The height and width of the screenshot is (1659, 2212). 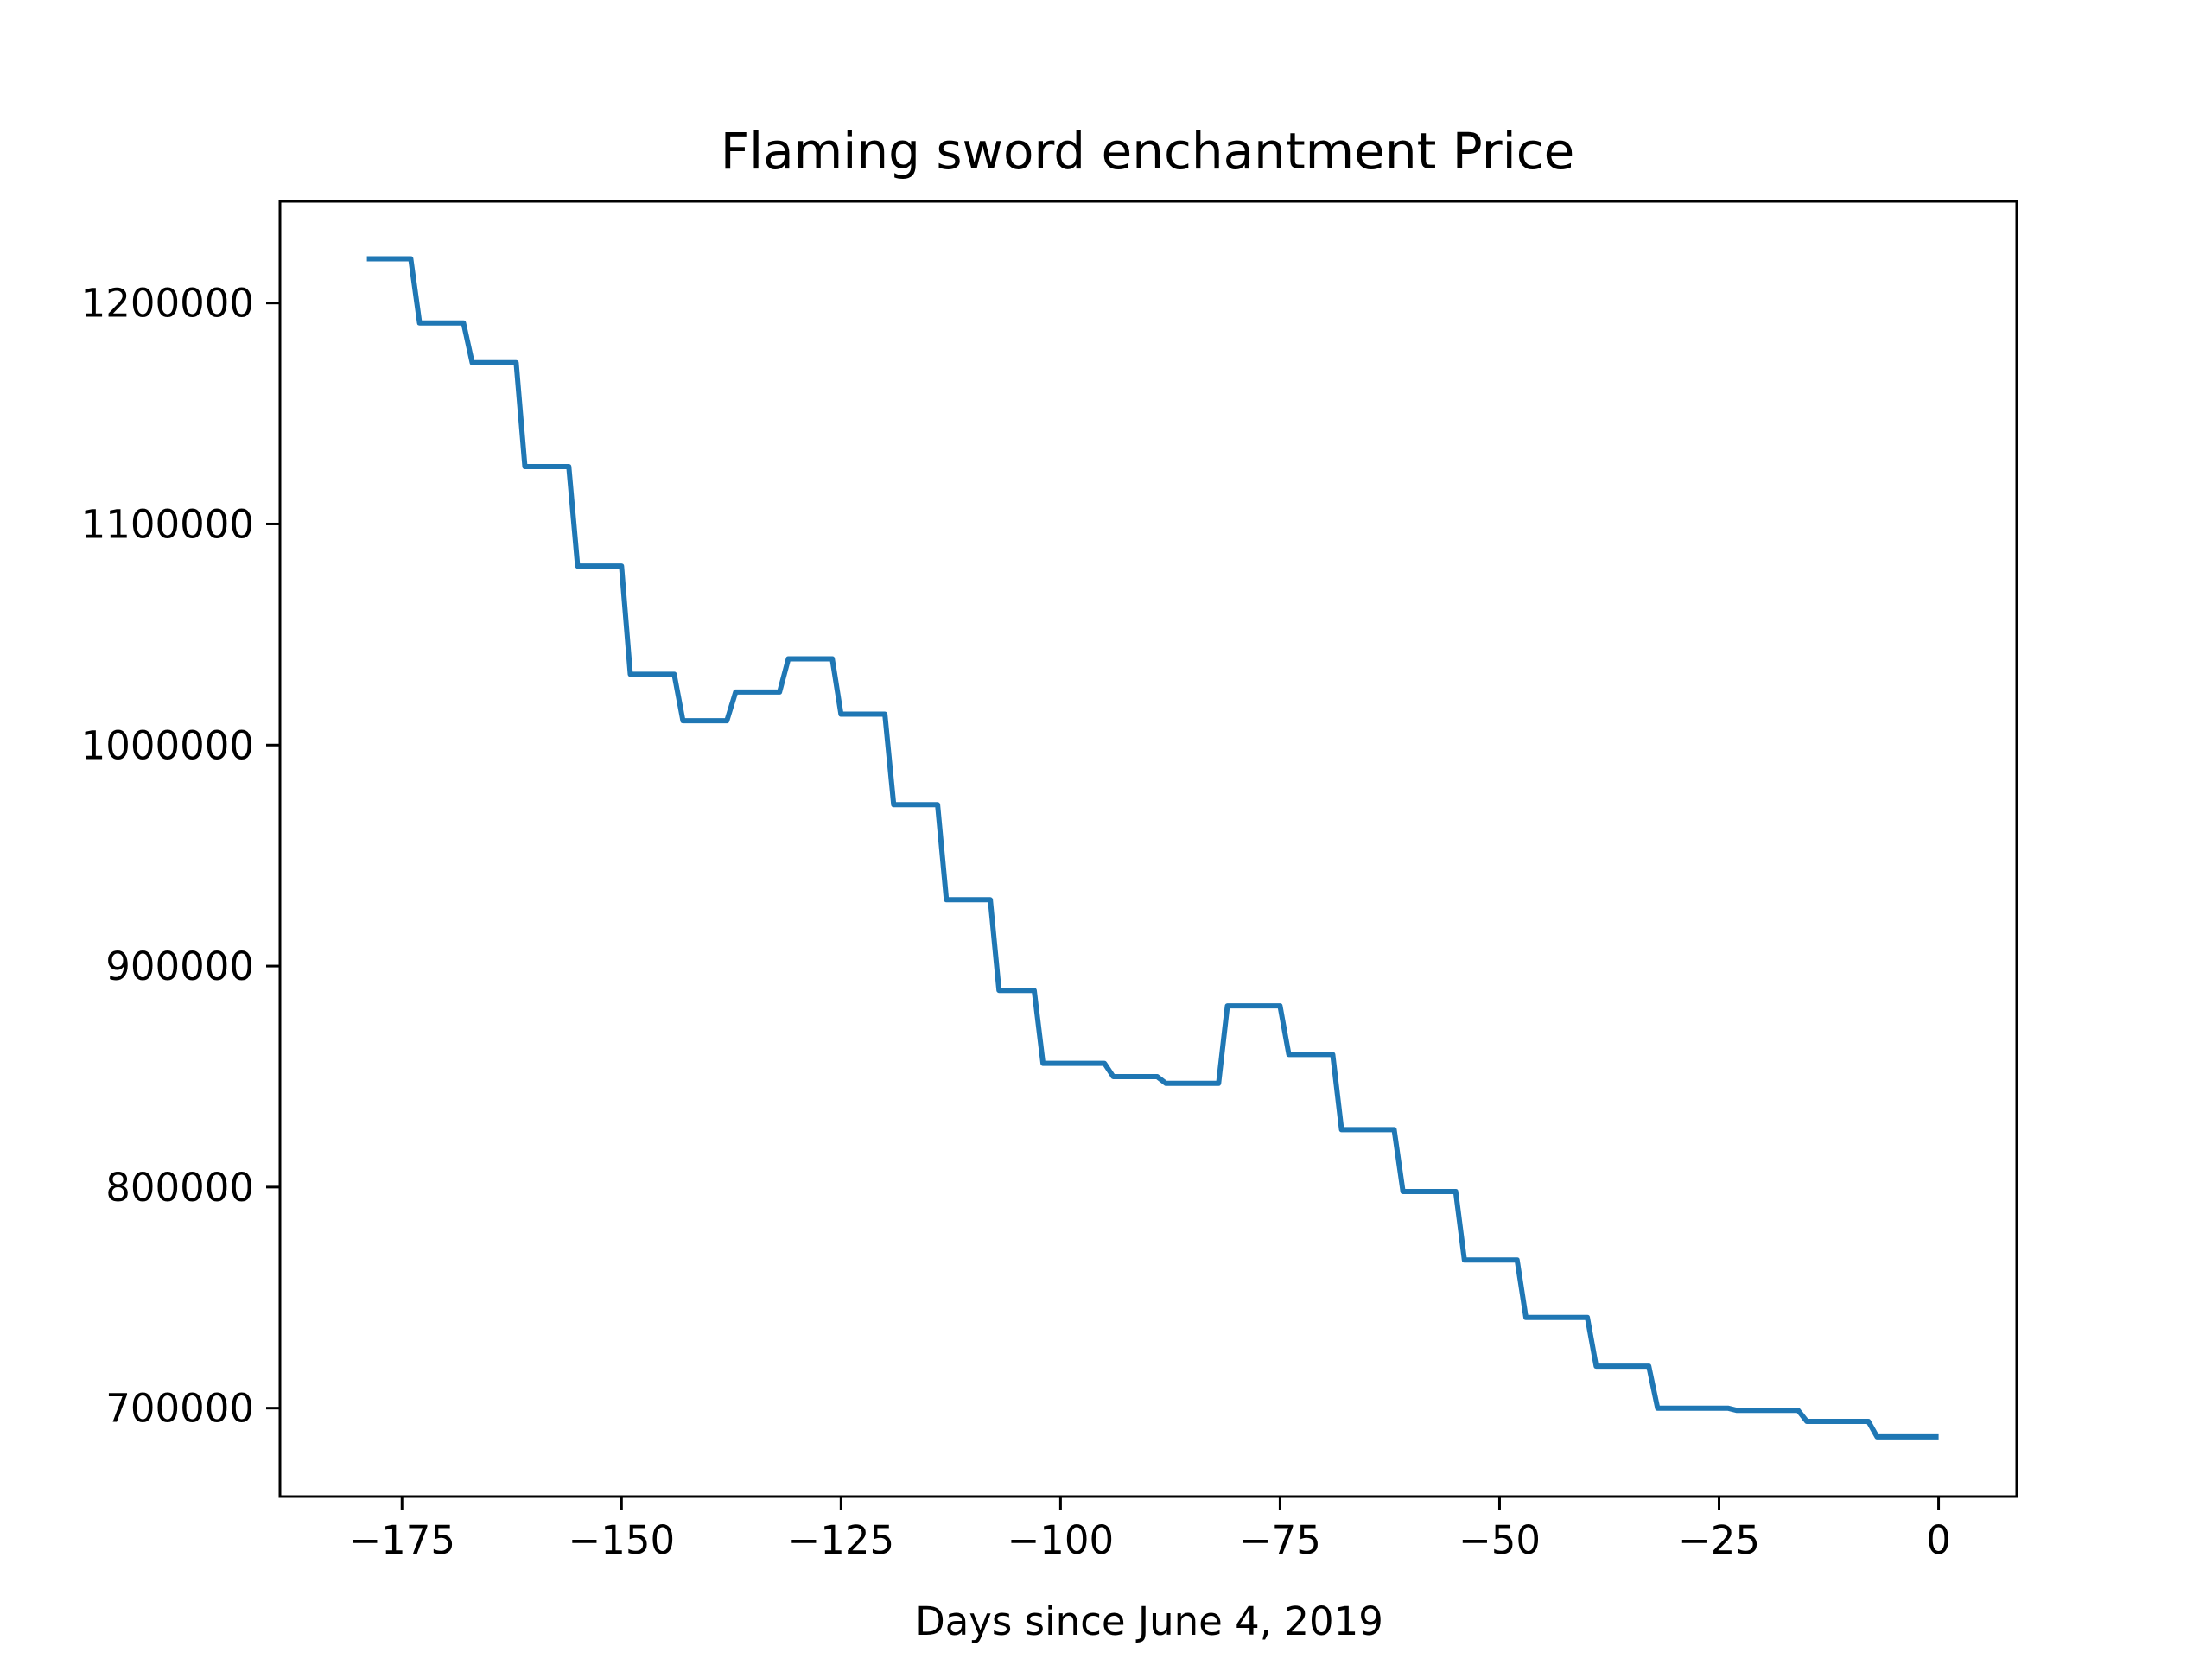 I want to click on x-tick-label: −125, so click(x=841, y=1540).